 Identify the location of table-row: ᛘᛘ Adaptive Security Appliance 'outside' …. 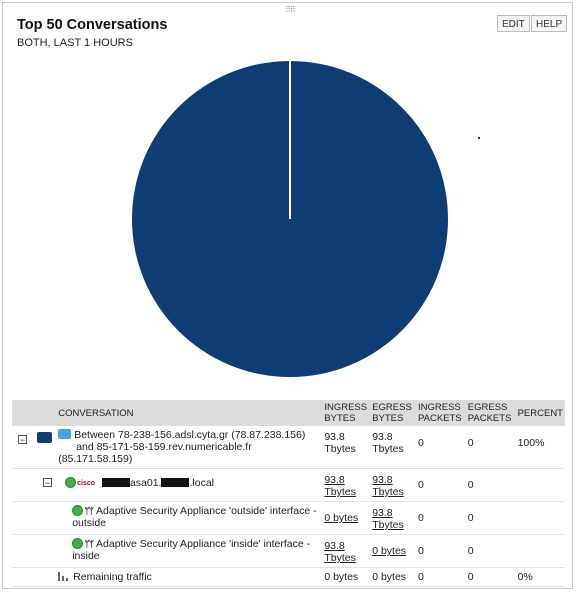
(288, 518).